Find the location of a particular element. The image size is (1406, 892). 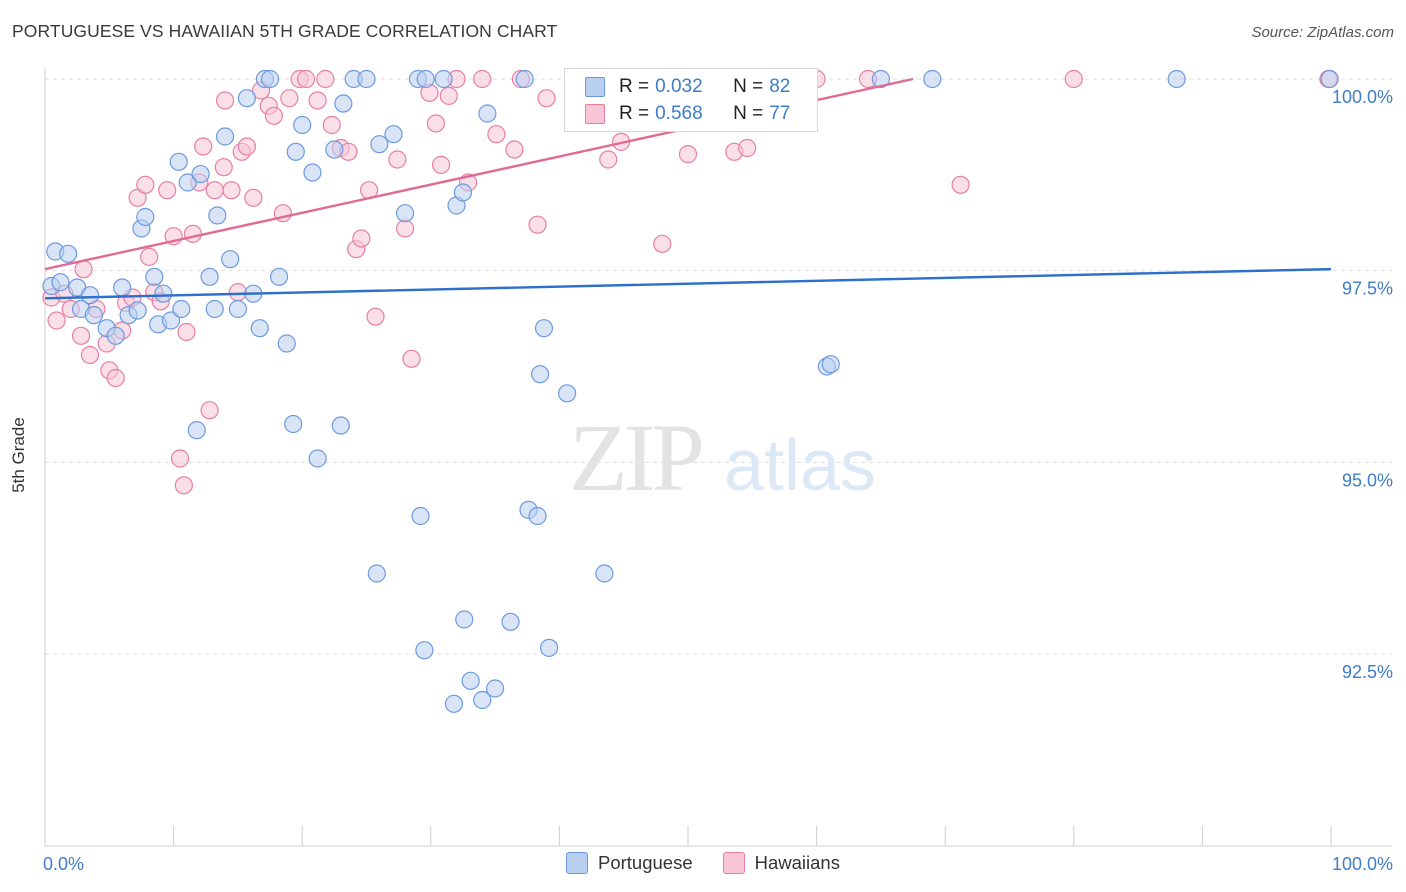

x-tick-label: 0.0% is located at coordinates (63, 864).